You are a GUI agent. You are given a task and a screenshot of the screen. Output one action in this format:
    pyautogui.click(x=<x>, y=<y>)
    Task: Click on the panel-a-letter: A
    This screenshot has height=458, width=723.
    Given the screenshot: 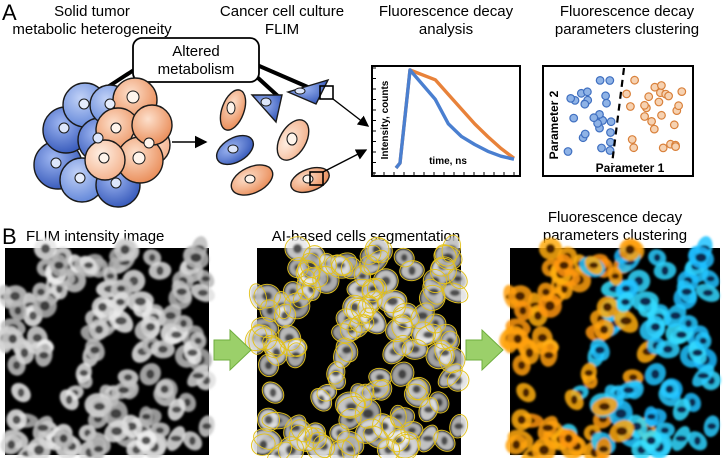 What is the action you would take?
    pyautogui.click(x=9, y=12)
    